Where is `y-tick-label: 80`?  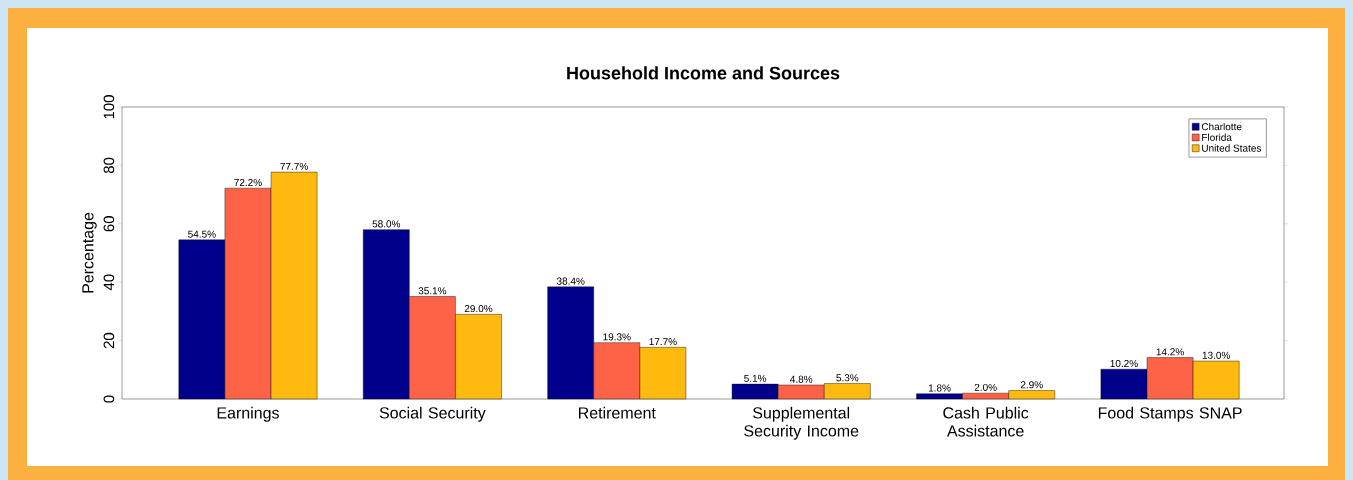
y-tick-label: 80 is located at coordinates (109, 165).